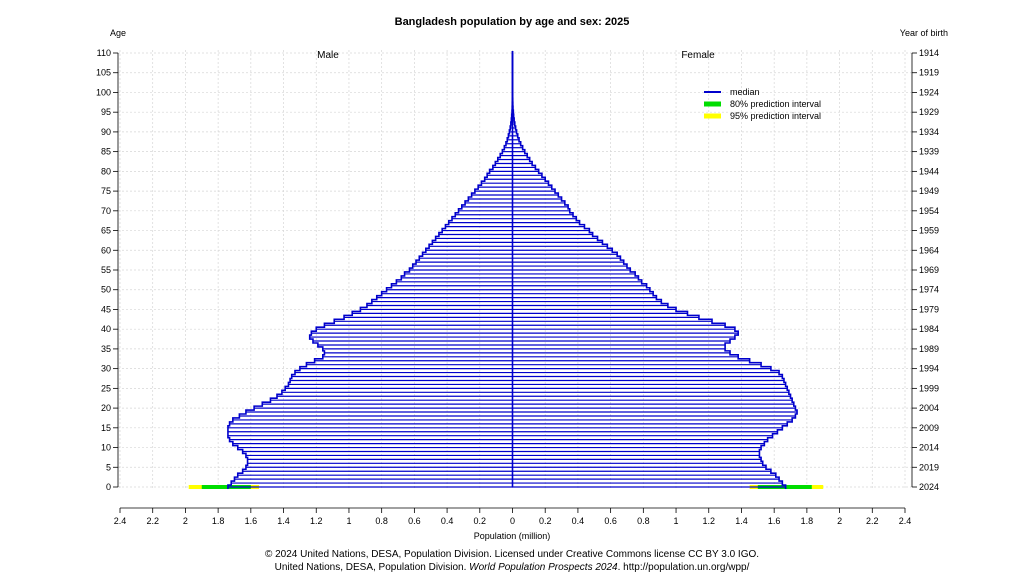 This screenshot has width=1024, height=580. What do you see at coordinates (106, 171) in the screenshot?
I see `age-tick-label: 80` at bounding box center [106, 171].